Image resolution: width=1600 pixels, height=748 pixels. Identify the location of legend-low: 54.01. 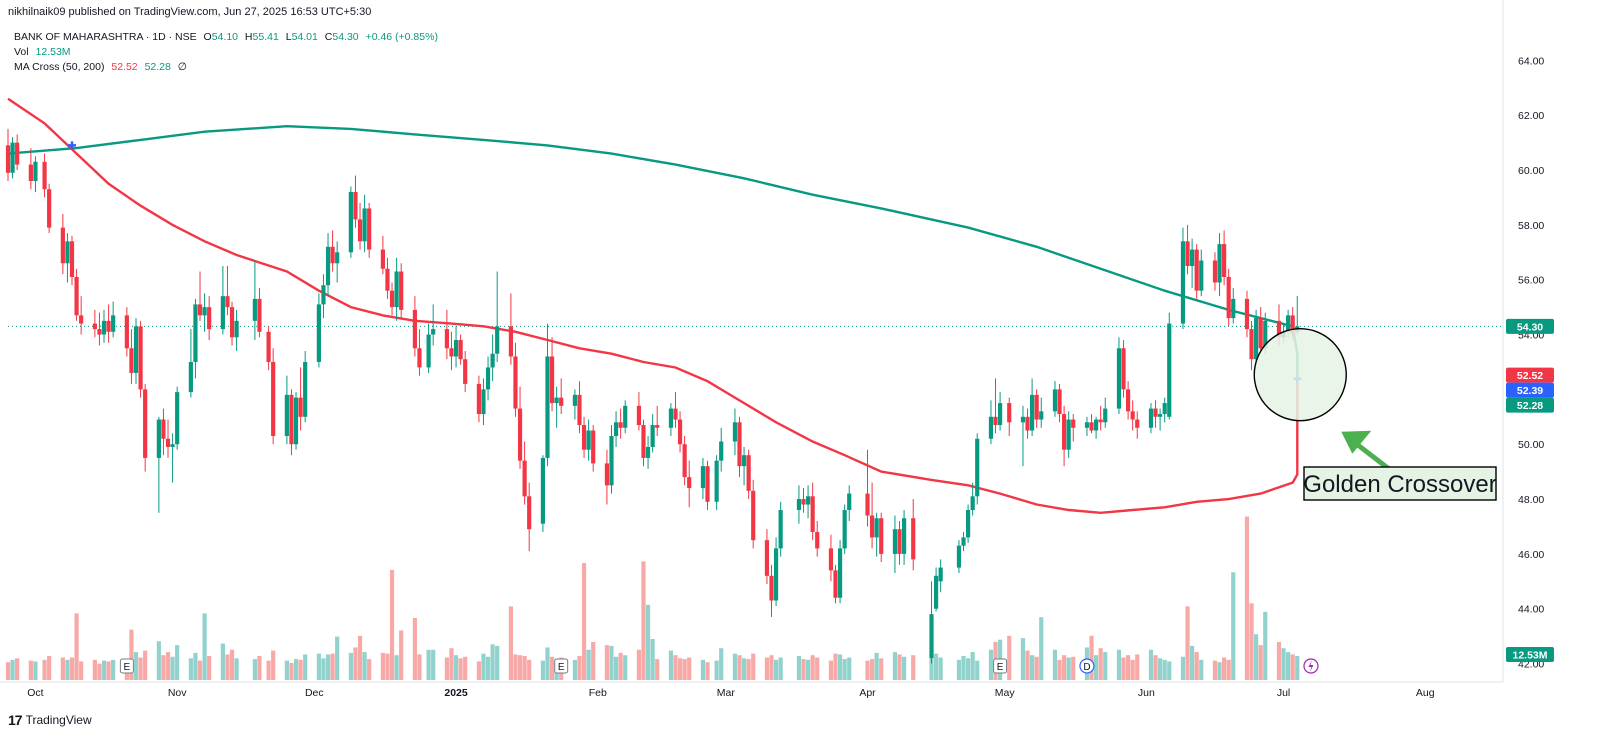
(304, 37).